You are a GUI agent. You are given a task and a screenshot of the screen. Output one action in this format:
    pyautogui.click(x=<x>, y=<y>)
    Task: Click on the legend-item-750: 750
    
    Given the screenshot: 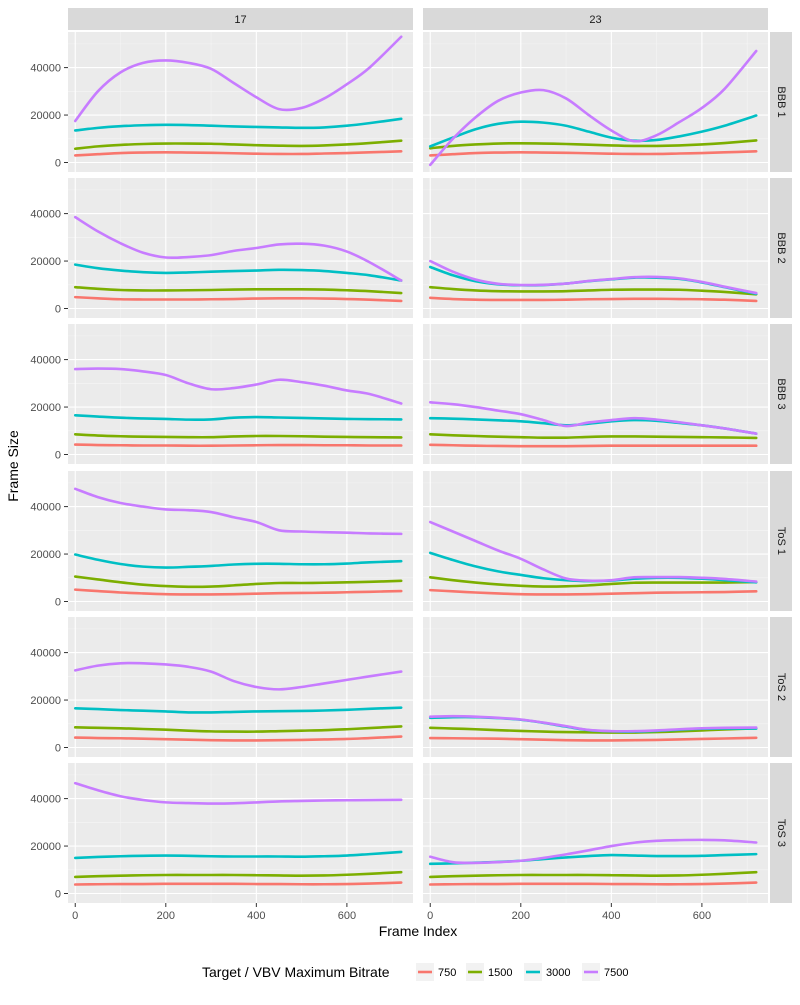 What is the action you would take?
    pyautogui.click(x=436, y=972)
    